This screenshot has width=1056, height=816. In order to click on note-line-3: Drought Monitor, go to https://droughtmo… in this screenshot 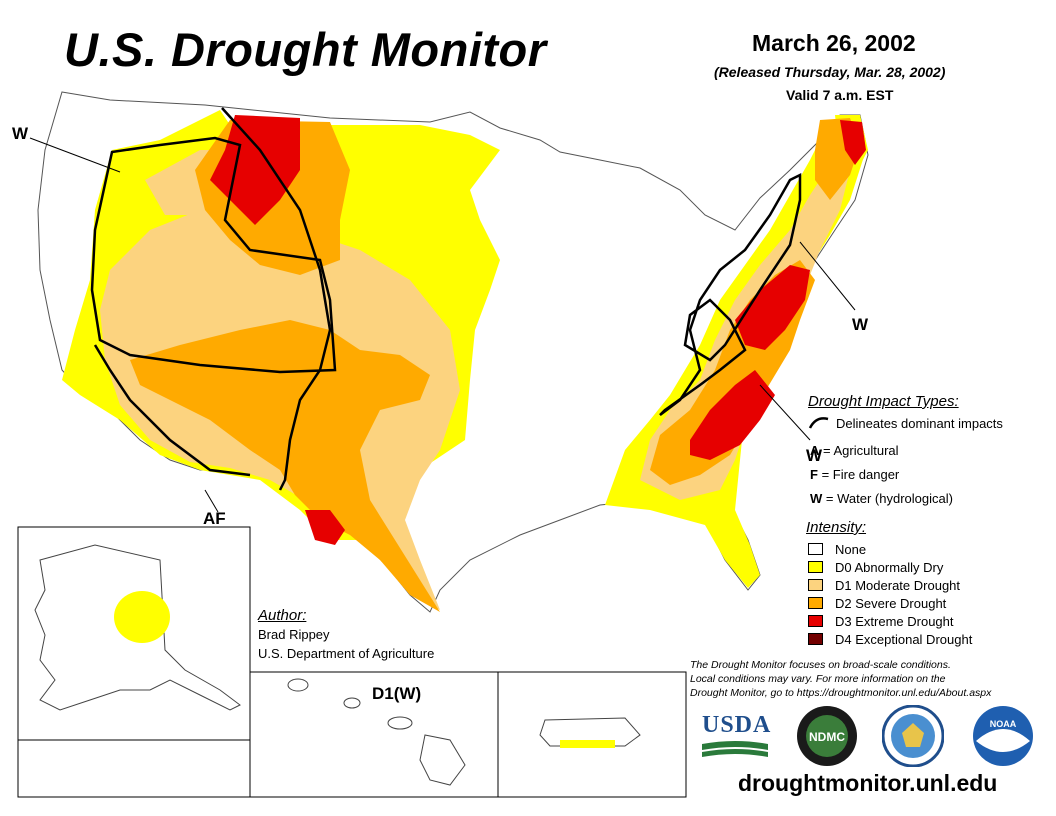, I will do `click(841, 693)`.